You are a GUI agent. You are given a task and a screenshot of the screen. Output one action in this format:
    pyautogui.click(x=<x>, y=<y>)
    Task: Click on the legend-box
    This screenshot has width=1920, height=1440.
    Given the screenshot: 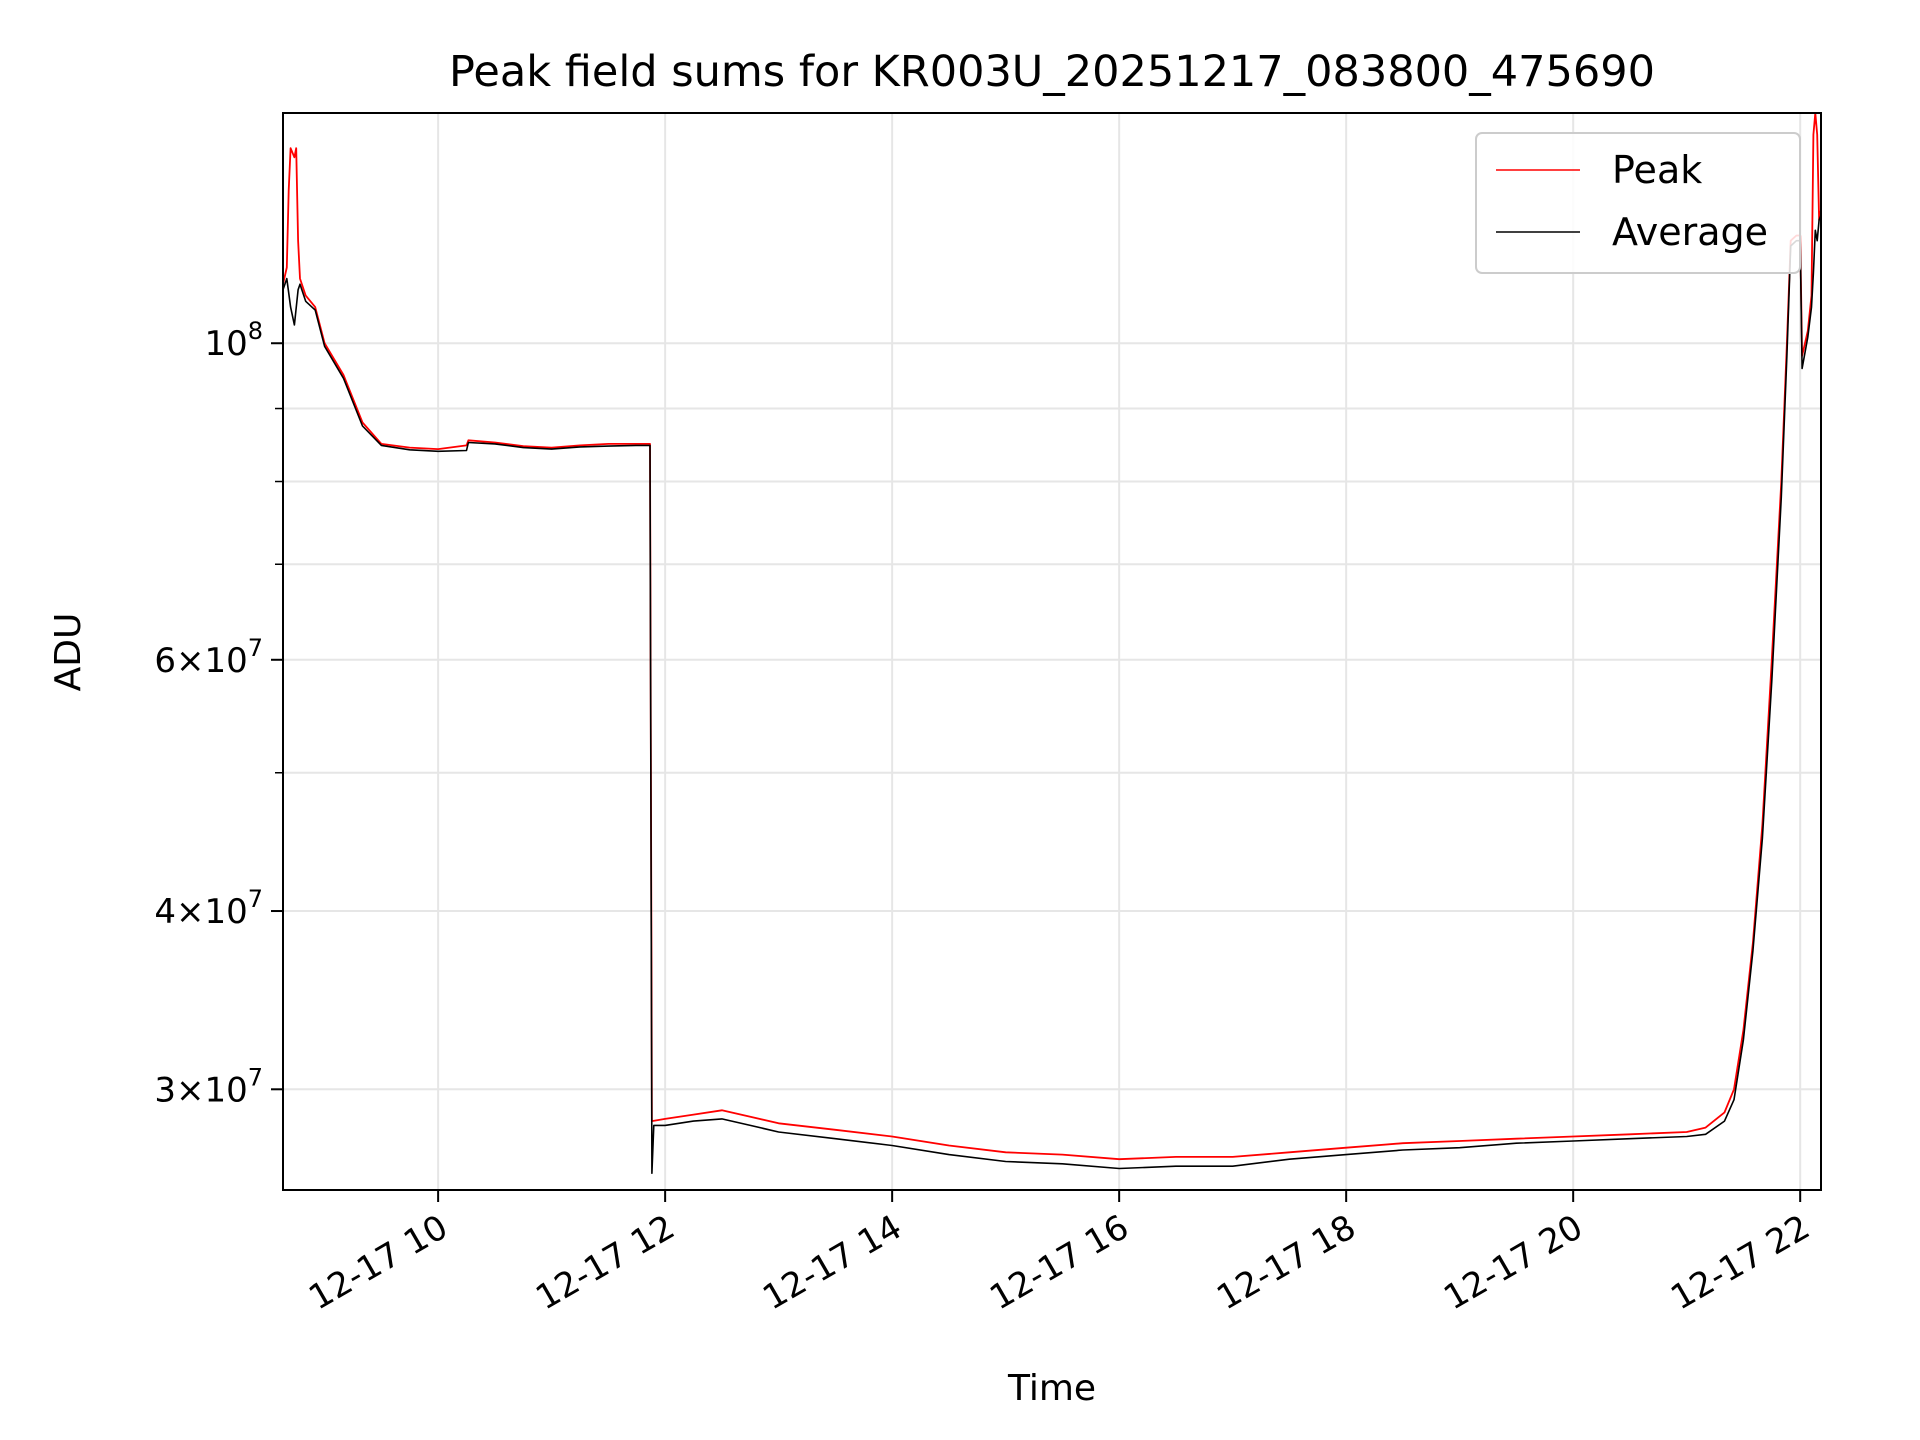 What is the action you would take?
    pyautogui.click(x=1638, y=203)
    